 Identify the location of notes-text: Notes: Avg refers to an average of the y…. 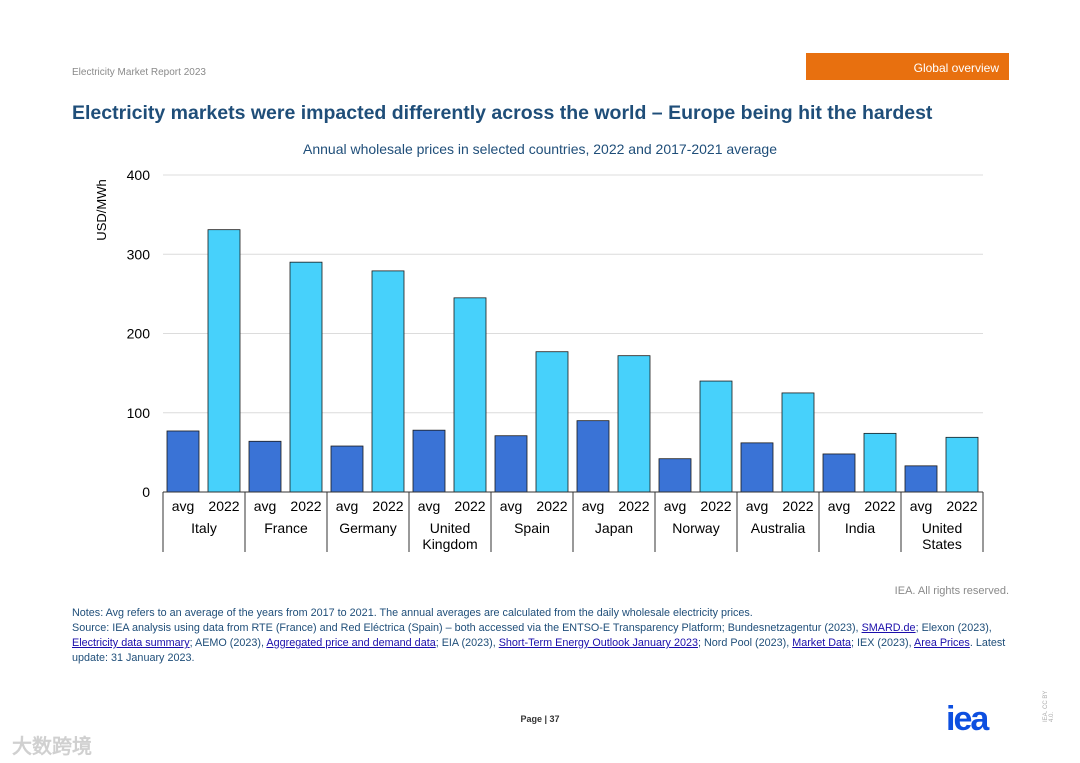
(412, 613).